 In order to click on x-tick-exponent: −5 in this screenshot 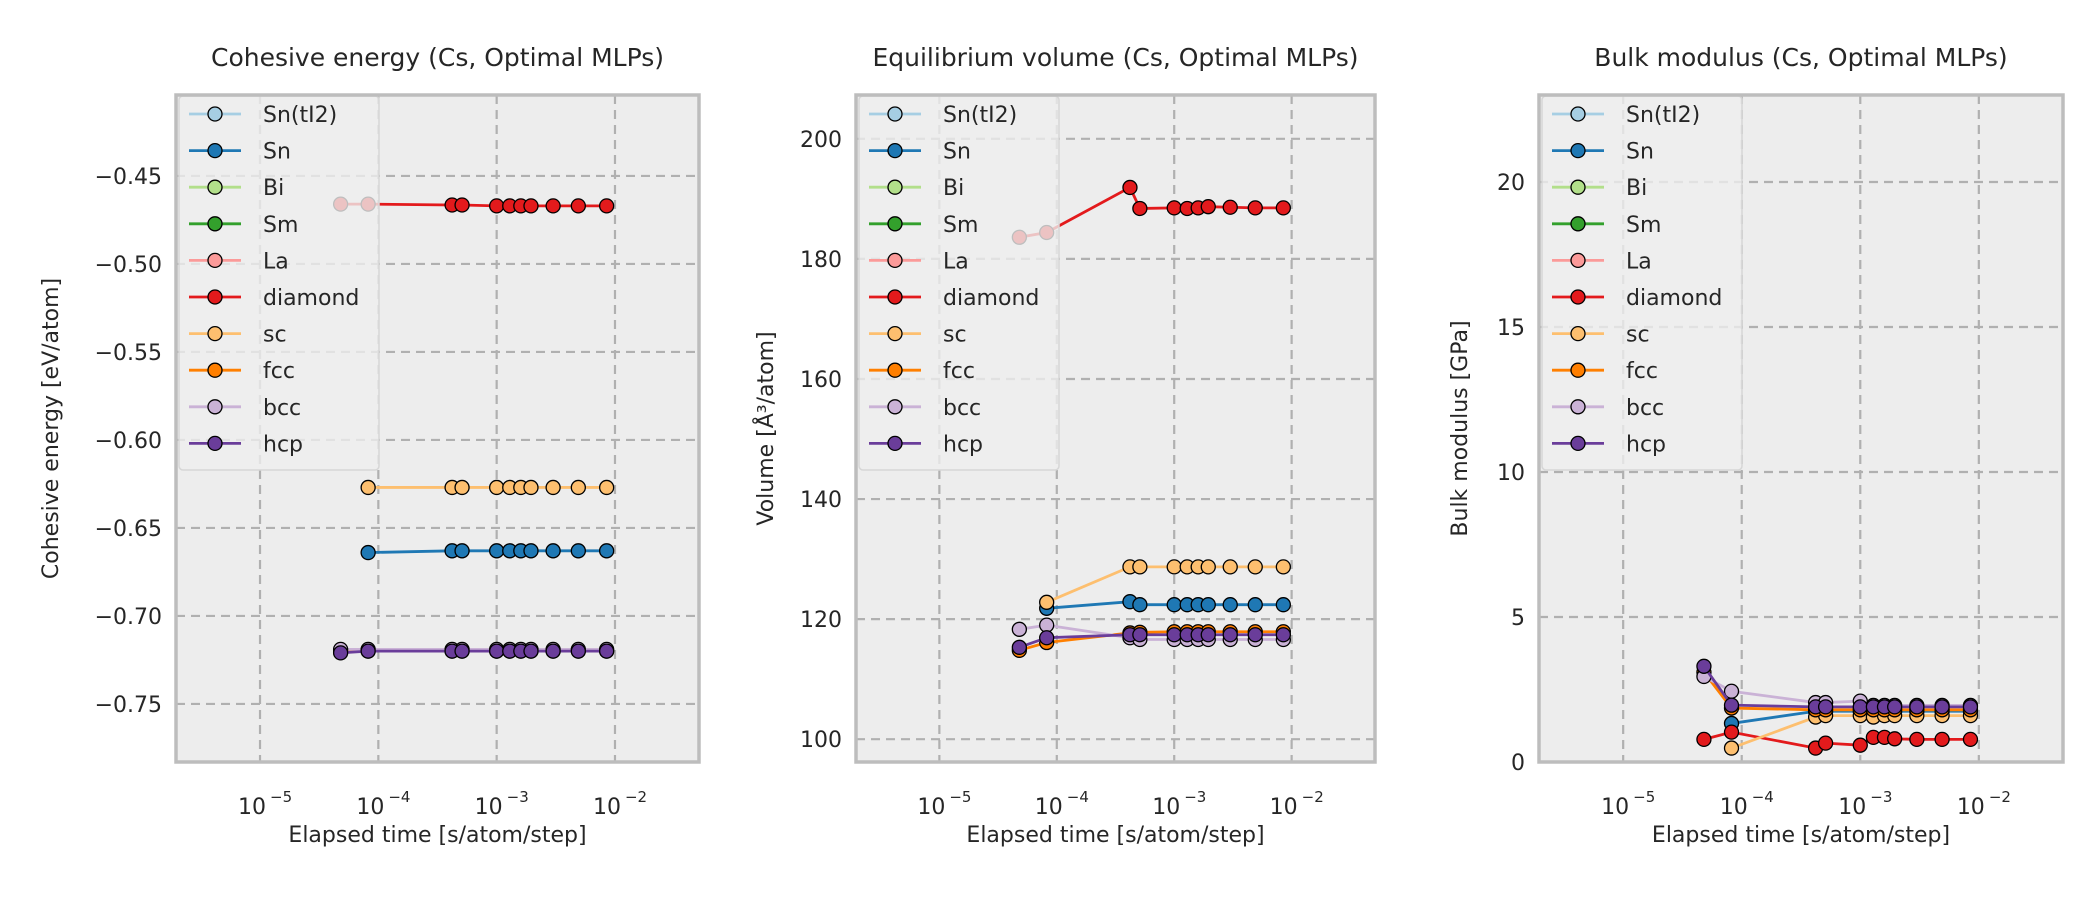, I will do `click(281, 797)`.